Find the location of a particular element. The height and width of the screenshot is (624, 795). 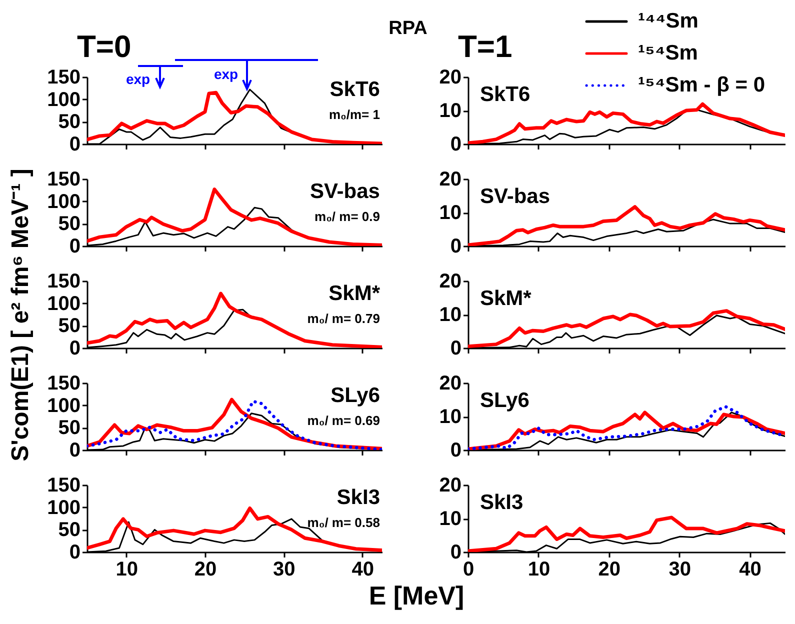

chart-title: T=0 is located at coordinates (104, 46).